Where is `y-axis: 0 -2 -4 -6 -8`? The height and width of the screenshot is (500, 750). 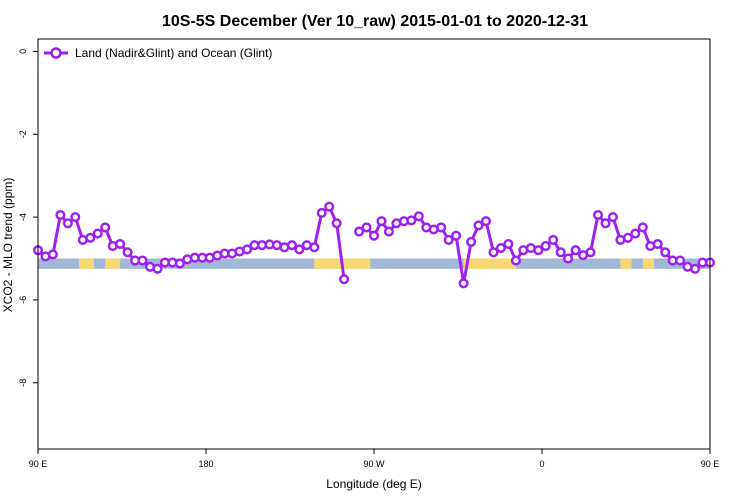
y-axis: 0 -2 -4 -6 -8 is located at coordinates (28, 218).